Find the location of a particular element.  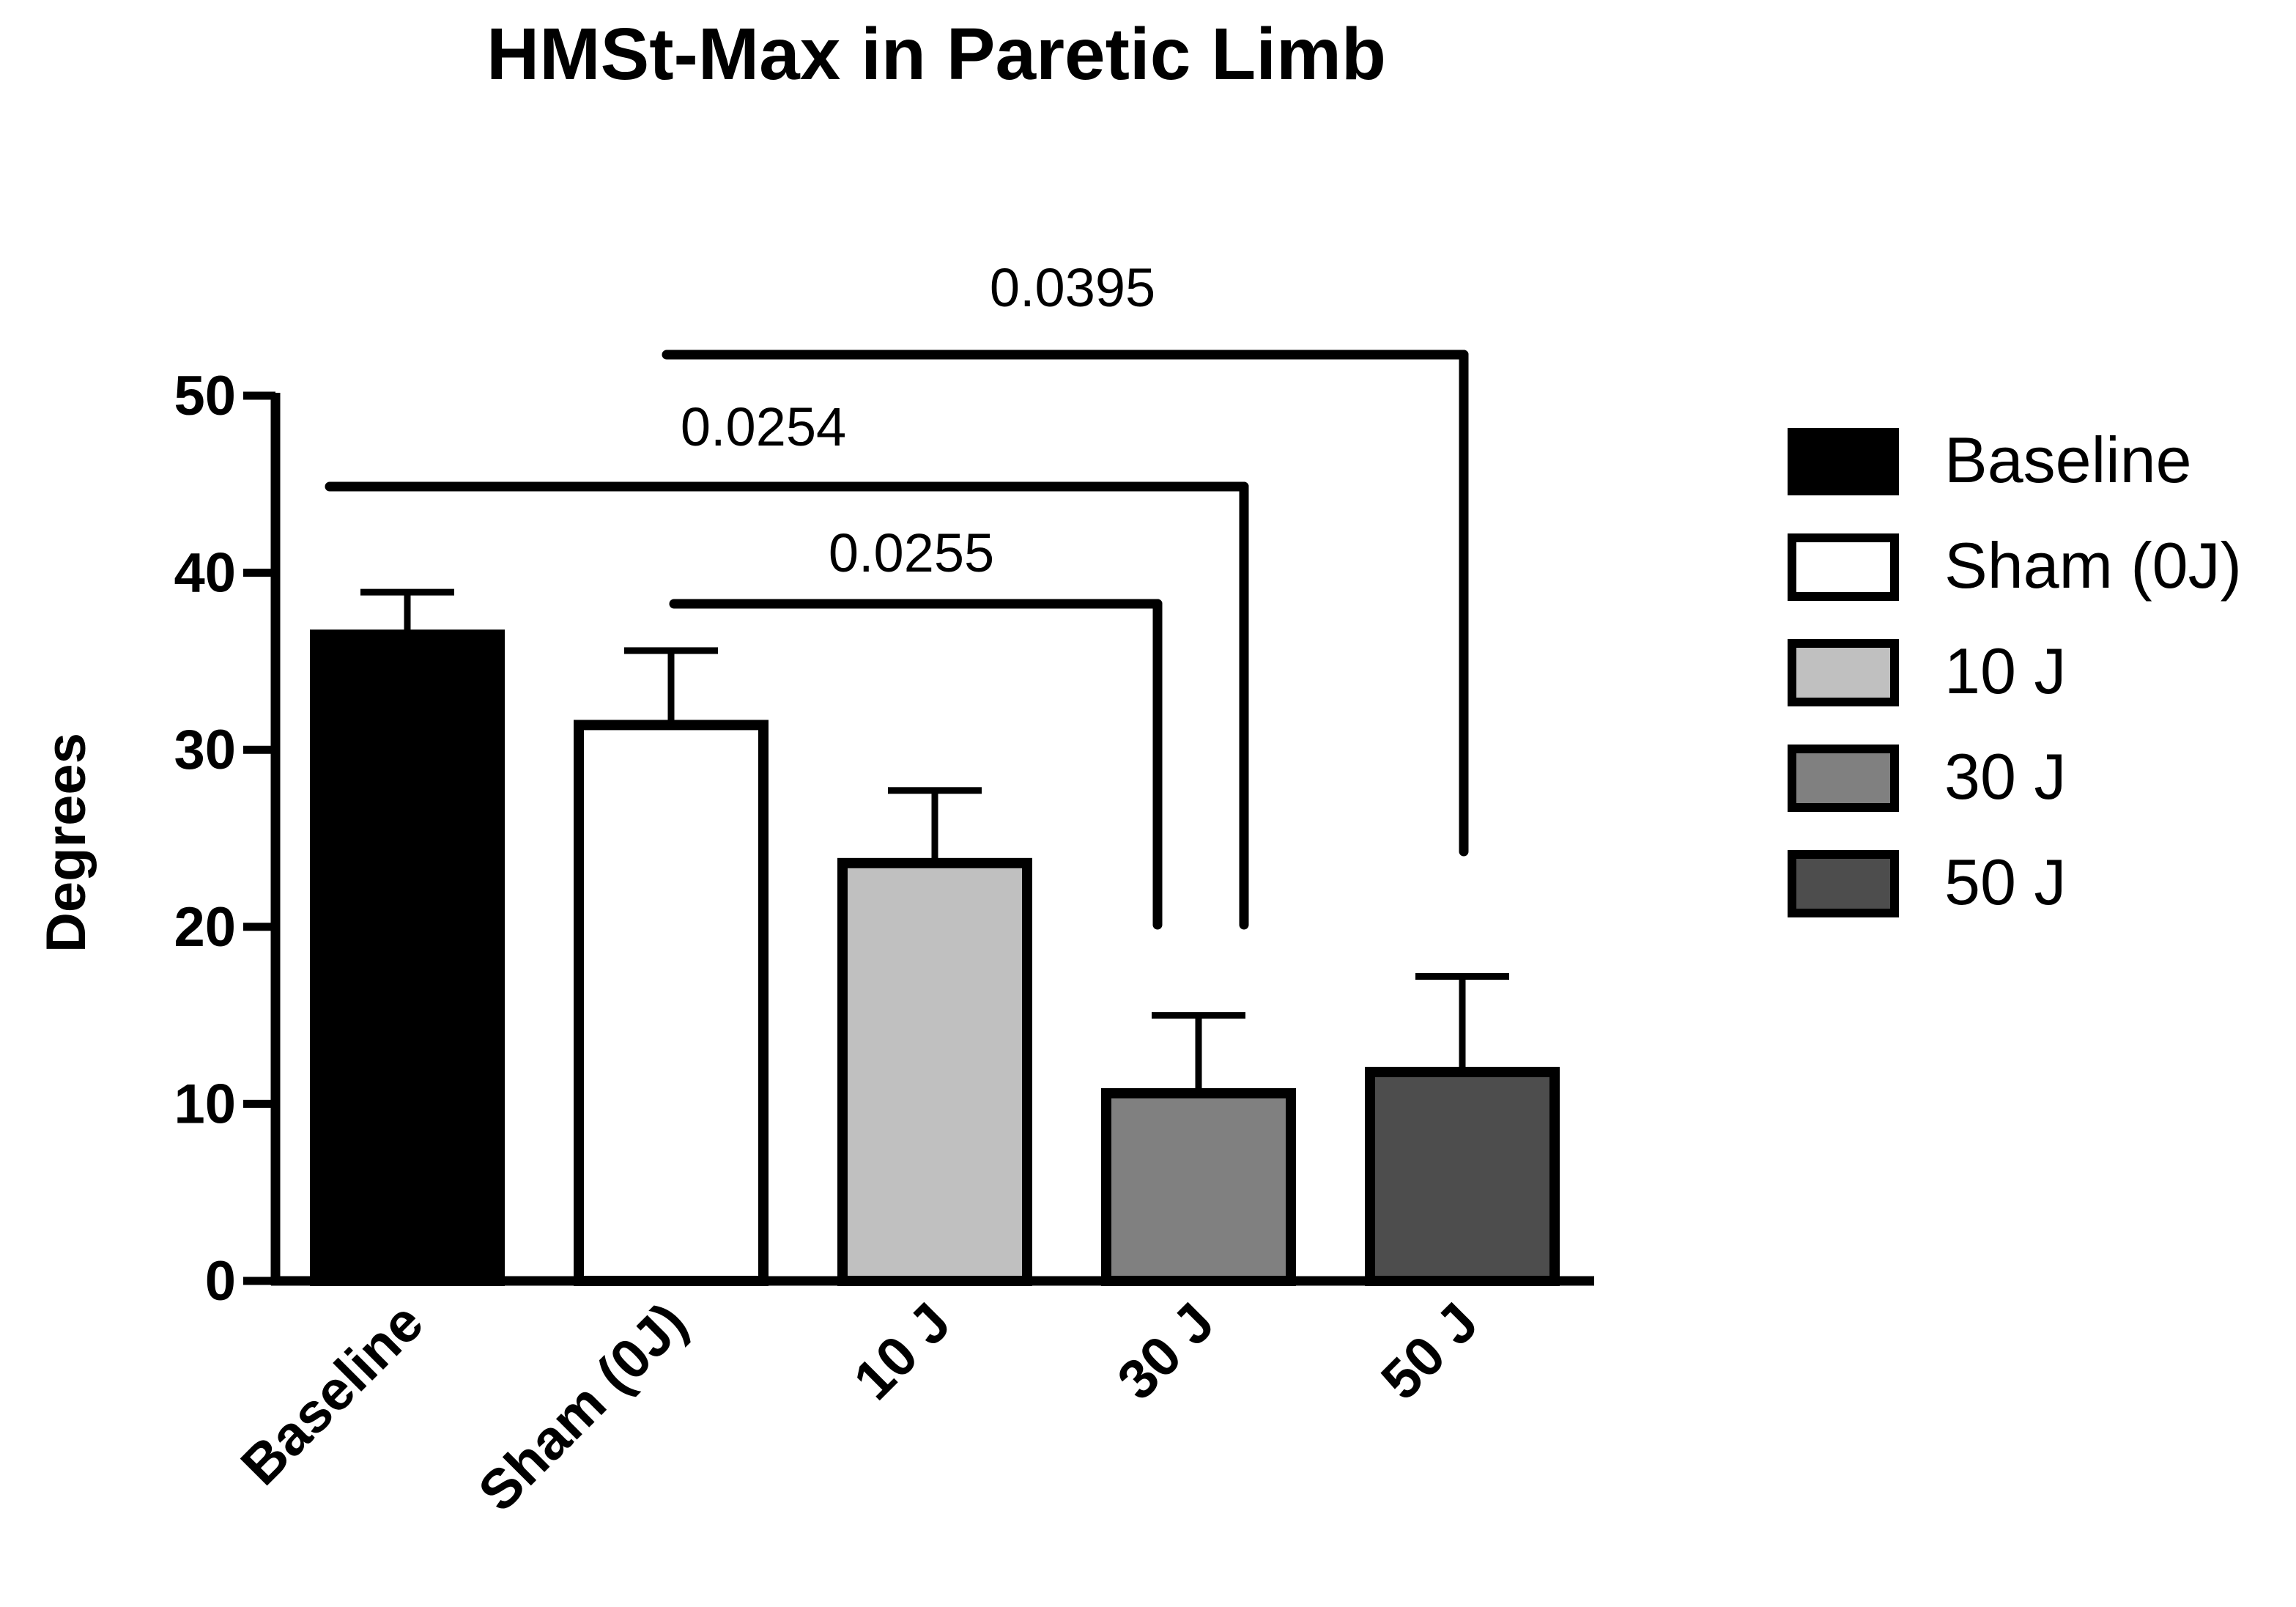

y-tick-label-40: 40 is located at coordinates (205, 573).